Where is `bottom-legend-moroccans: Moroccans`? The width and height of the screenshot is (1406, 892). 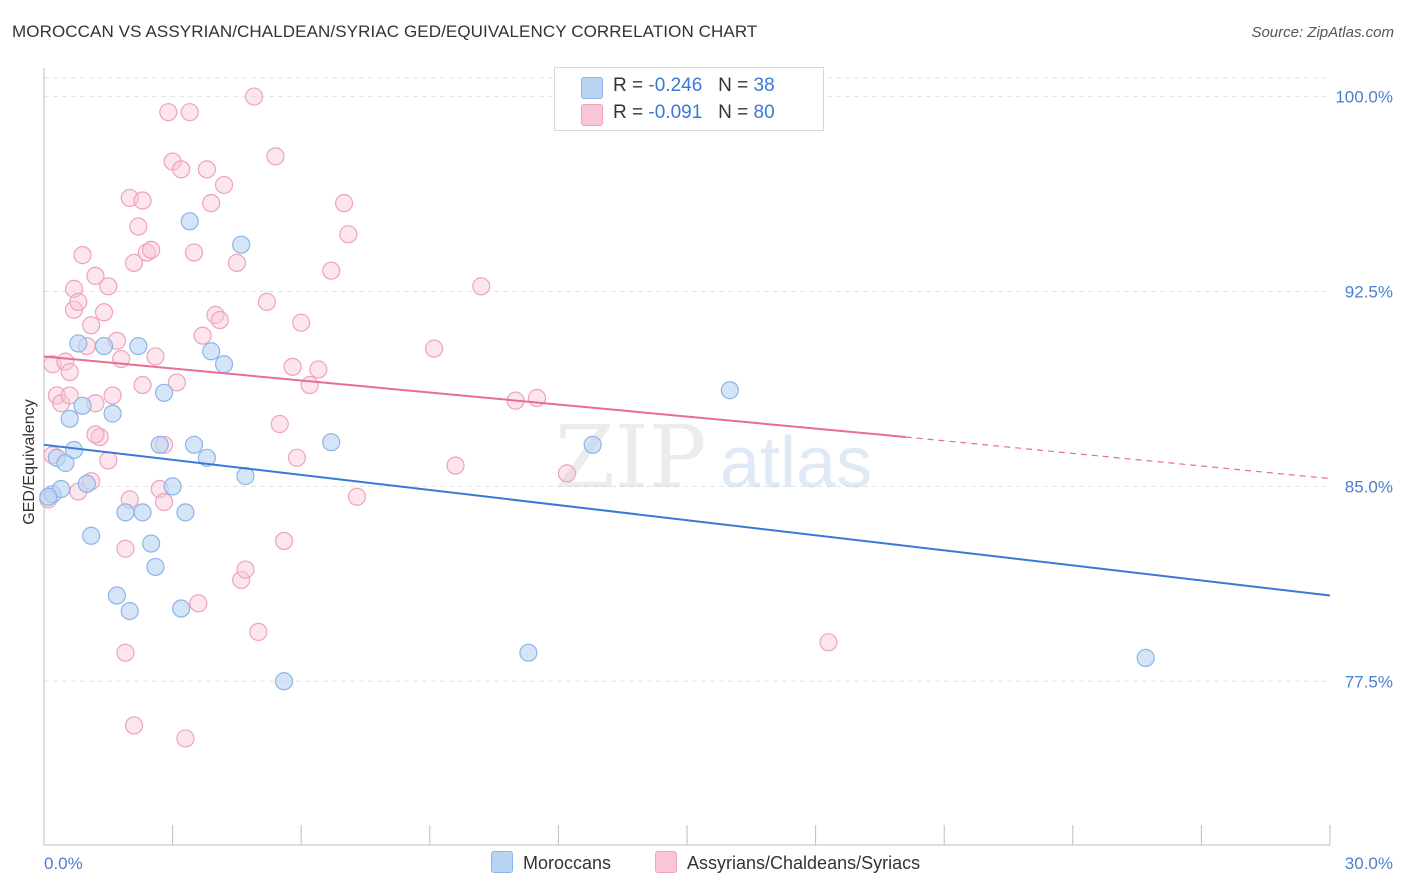 bottom-legend-moroccans: Moroccans is located at coordinates (551, 862).